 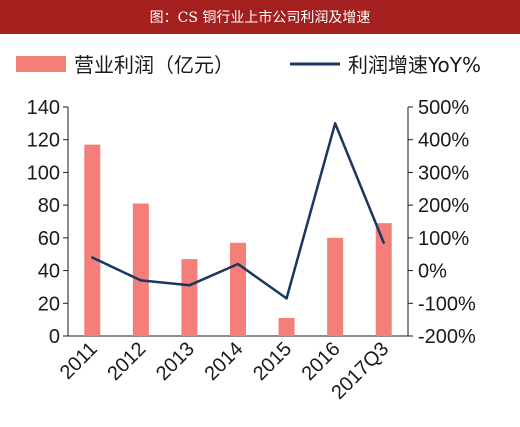 I want to click on y-right-tick-label: 300%, so click(x=443, y=173).